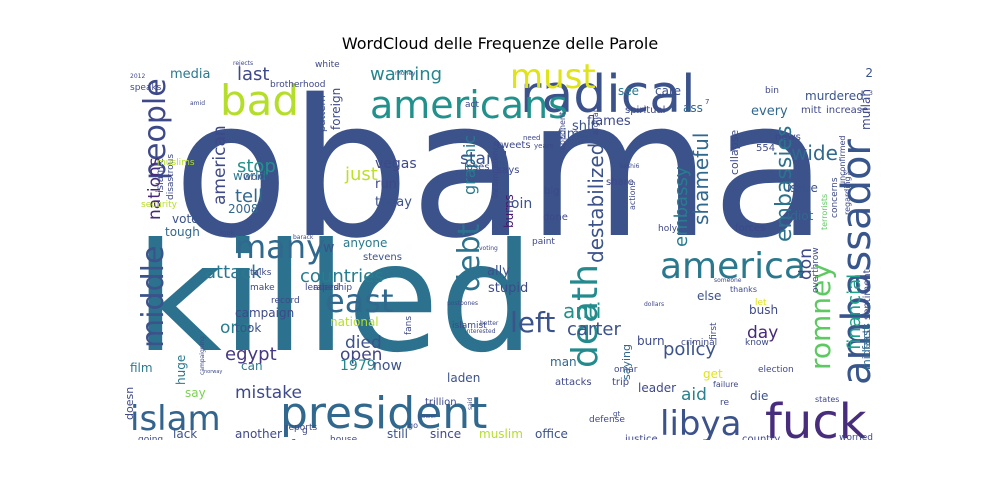 This screenshot has width=1000, height=500. I want to click on word-many: many, so click(280, 247).